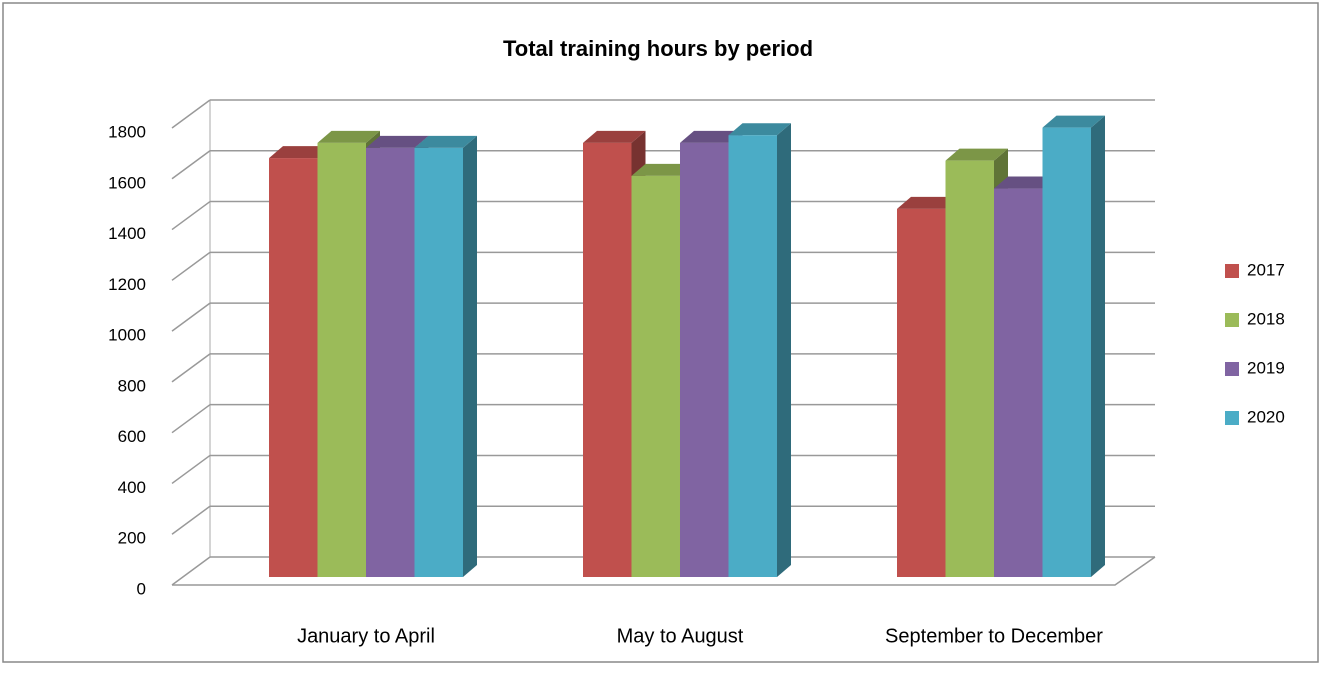 Image resolution: width=1328 pixels, height=680 pixels. What do you see at coordinates (1266, 269) in the screenshot?
I see `legend-label: 2017` at bounding box center [1266, 269].